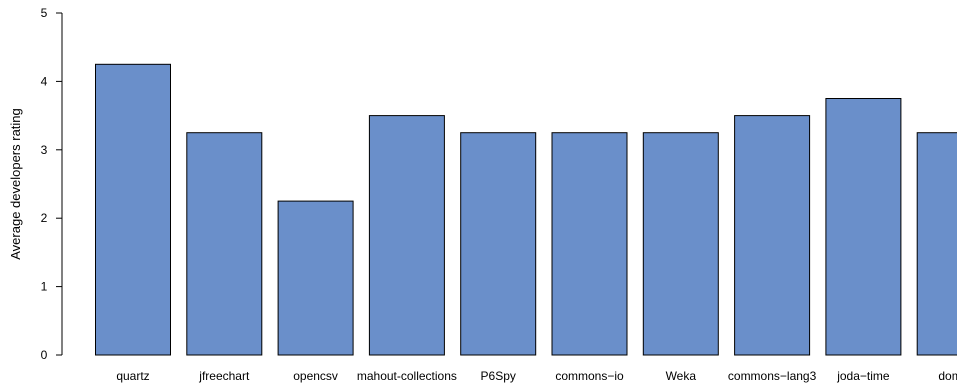 The height and width of the screenshot is (390, 957). I want to click on x-tick-label: quartz, so click(132, 376).